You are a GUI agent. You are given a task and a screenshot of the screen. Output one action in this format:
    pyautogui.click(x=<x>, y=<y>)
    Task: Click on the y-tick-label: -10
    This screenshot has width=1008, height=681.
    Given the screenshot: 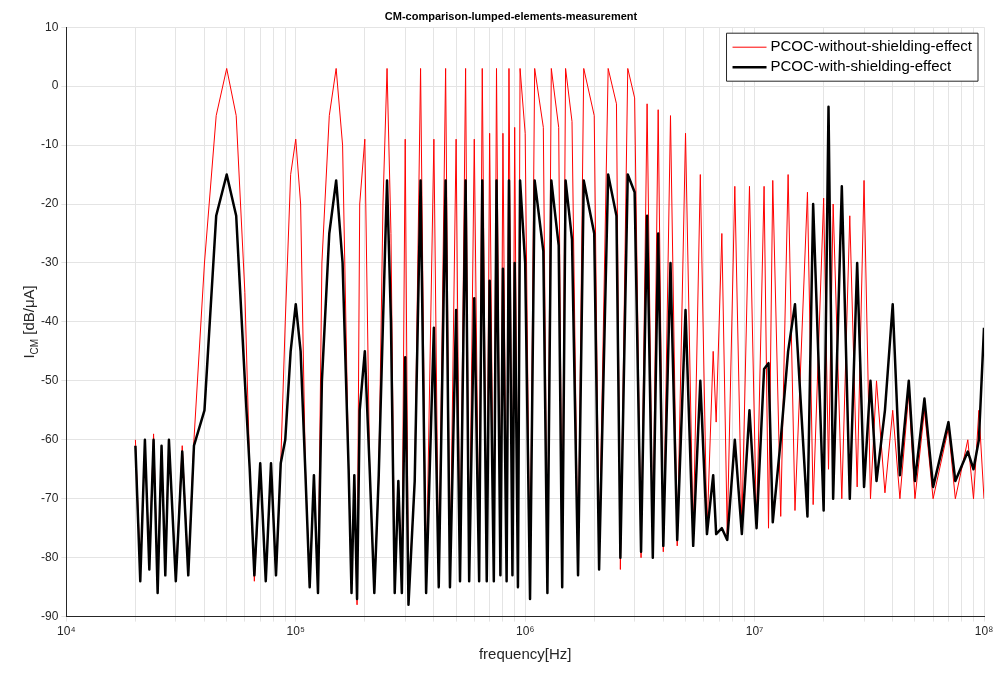 What is the action you would take?
    pyautogui.click(x=50, y=144)
    